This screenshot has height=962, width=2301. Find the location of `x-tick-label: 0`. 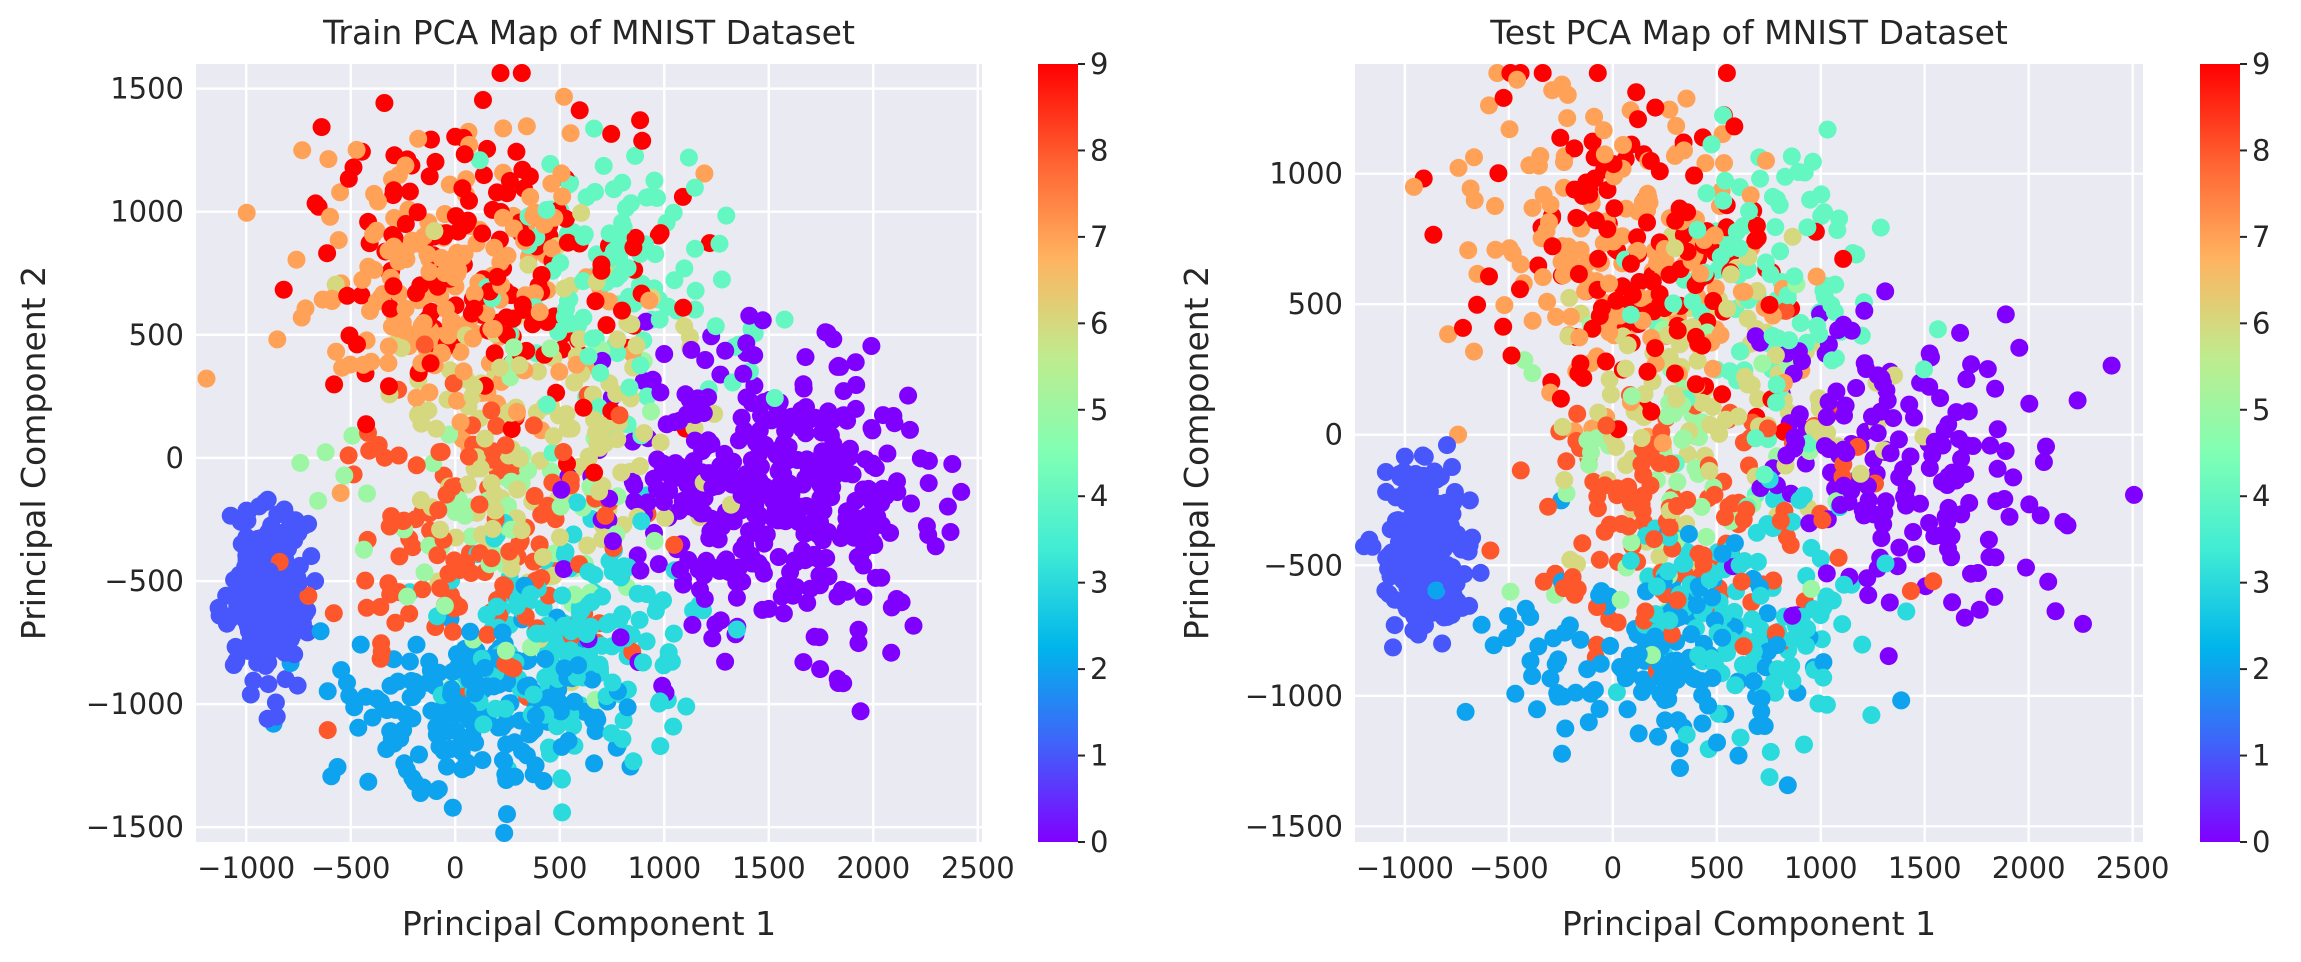

x-tick-label: 0 is located at coordinates (455, 868).